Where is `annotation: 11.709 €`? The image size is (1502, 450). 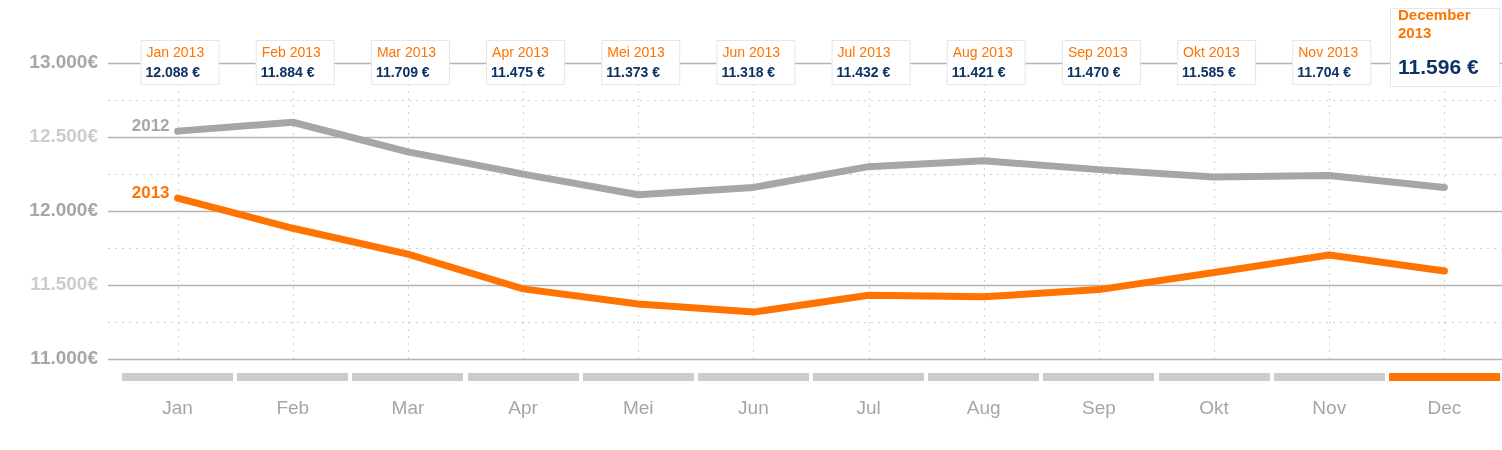
annotation: 11.709 € is located at coordinates (402, 72).